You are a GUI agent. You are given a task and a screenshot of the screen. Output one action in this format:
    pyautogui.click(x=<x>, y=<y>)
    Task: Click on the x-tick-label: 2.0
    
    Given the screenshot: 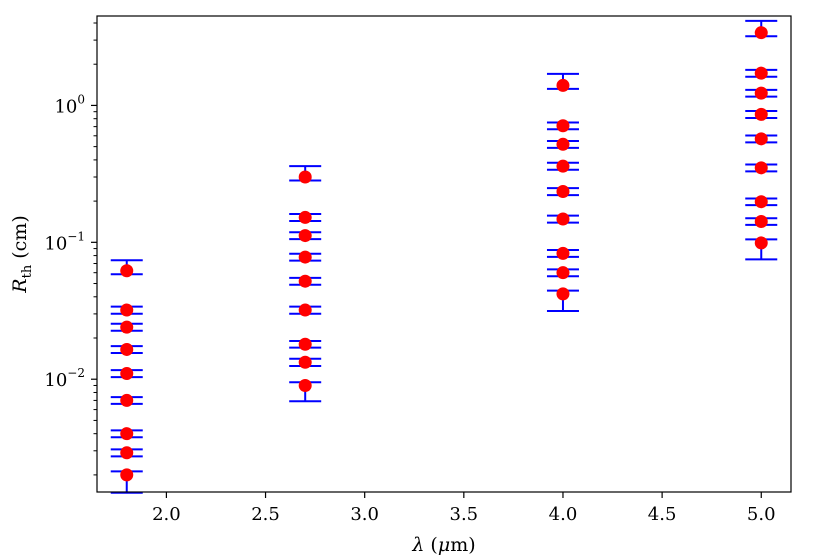 What is the action you would take?
    pyautogui.click(x=166, y=514)
    